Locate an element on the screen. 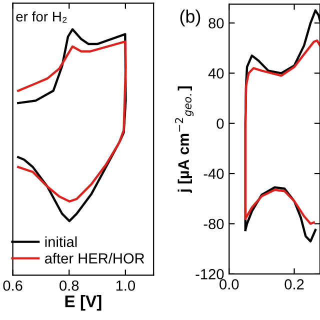 This screenshot has width=320, height=320. y-tick-label: -40 is located at coordinates (214, 173).